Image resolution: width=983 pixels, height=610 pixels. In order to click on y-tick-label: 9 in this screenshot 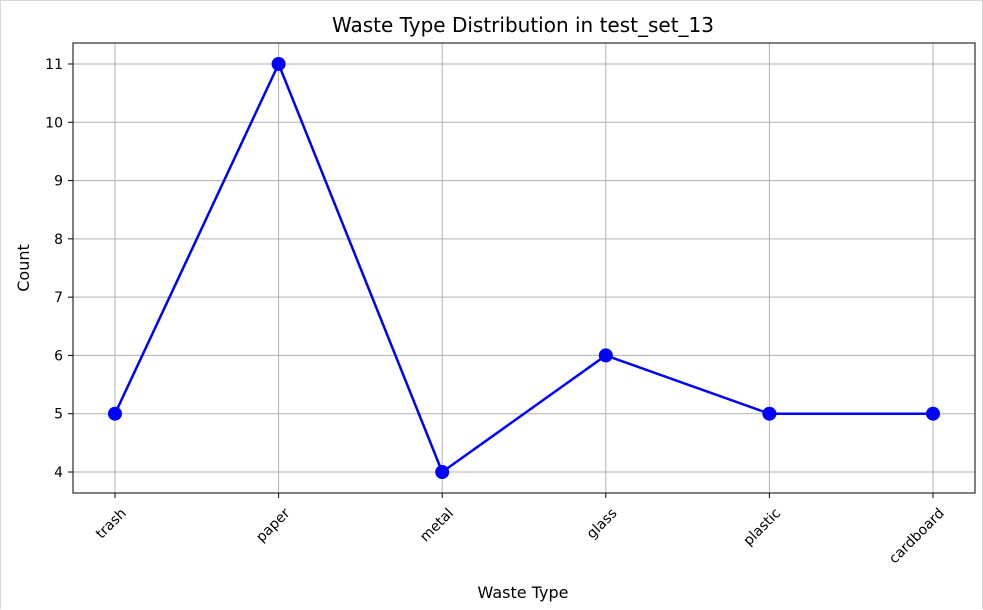, I will do `click(58, 182)`.